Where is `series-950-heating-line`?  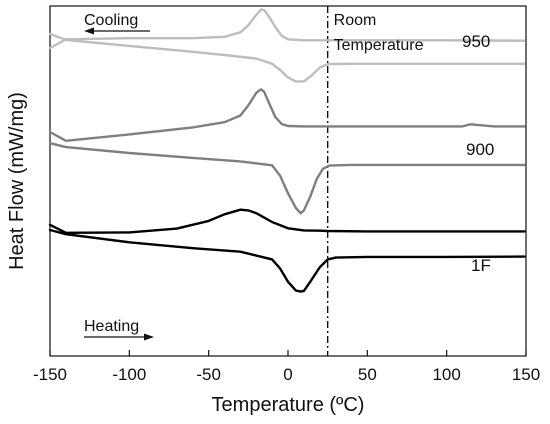
series-950-heating-line is located at coordinates (287, 57).